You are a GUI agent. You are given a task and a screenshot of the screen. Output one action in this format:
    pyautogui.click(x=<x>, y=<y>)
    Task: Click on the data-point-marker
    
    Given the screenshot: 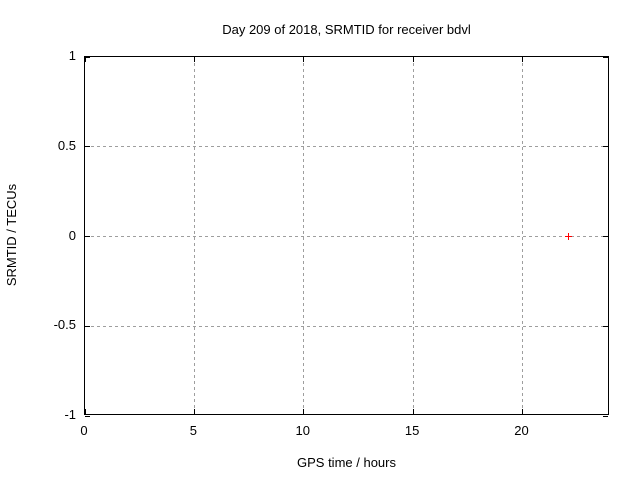 What is the action you would take?
    pyautogui.click(x=568, y=236)
    